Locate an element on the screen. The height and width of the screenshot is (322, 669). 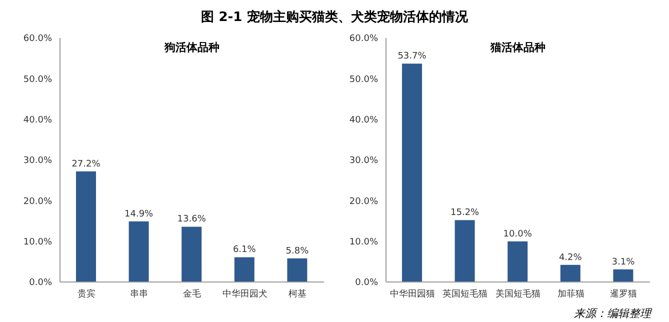
data-label: 10.0% is located at coordinates (517, 234).